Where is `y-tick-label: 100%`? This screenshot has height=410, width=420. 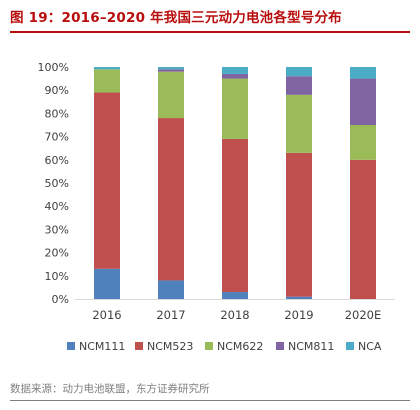
y-tick-label: 100% is located at coordinates (53, 67).